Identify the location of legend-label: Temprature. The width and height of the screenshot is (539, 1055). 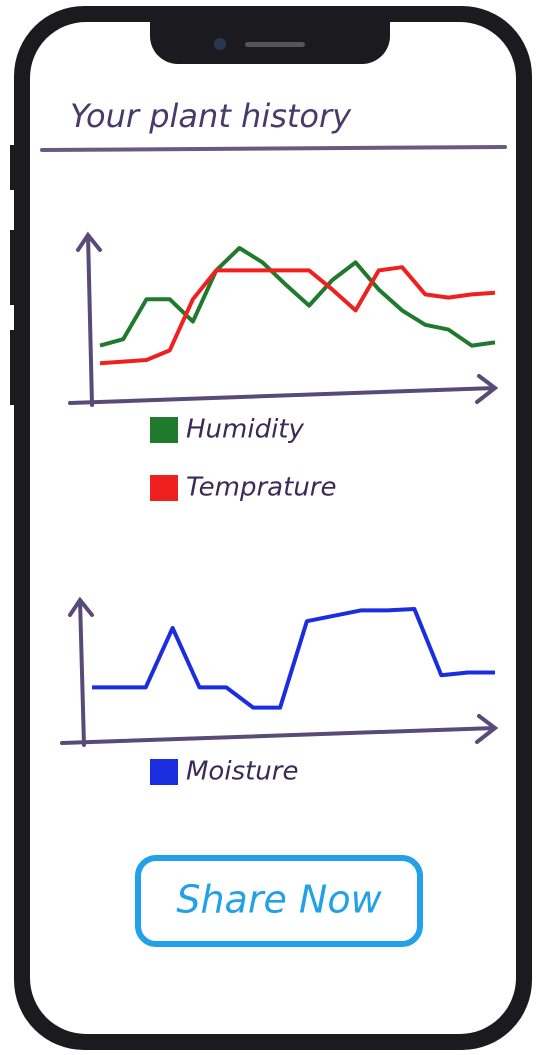
(261, 488).